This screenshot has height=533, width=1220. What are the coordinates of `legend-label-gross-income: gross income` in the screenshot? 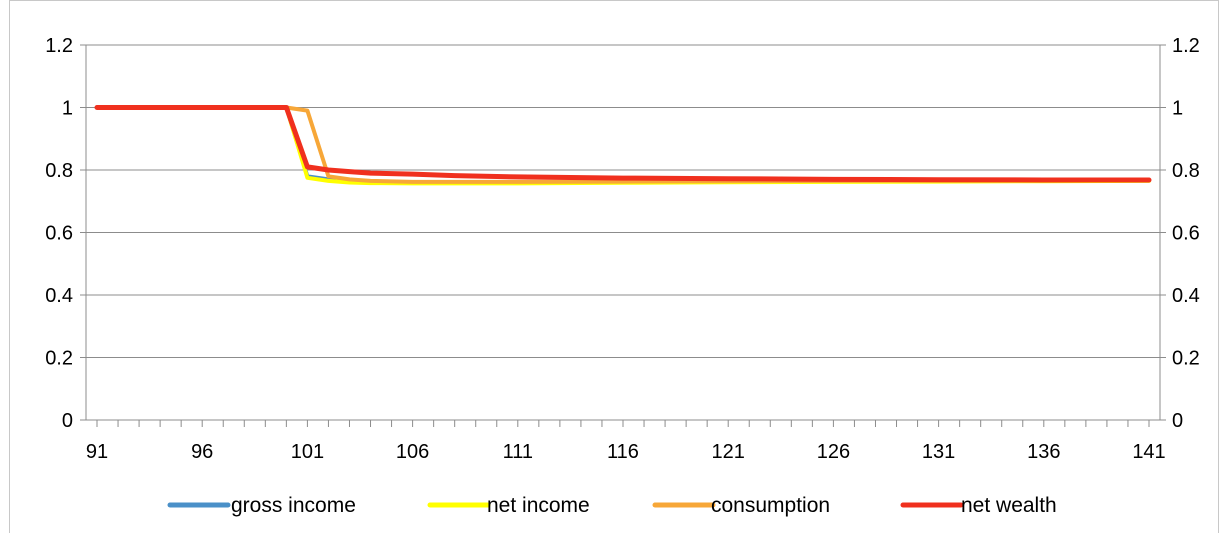 It's located at (293, 505).